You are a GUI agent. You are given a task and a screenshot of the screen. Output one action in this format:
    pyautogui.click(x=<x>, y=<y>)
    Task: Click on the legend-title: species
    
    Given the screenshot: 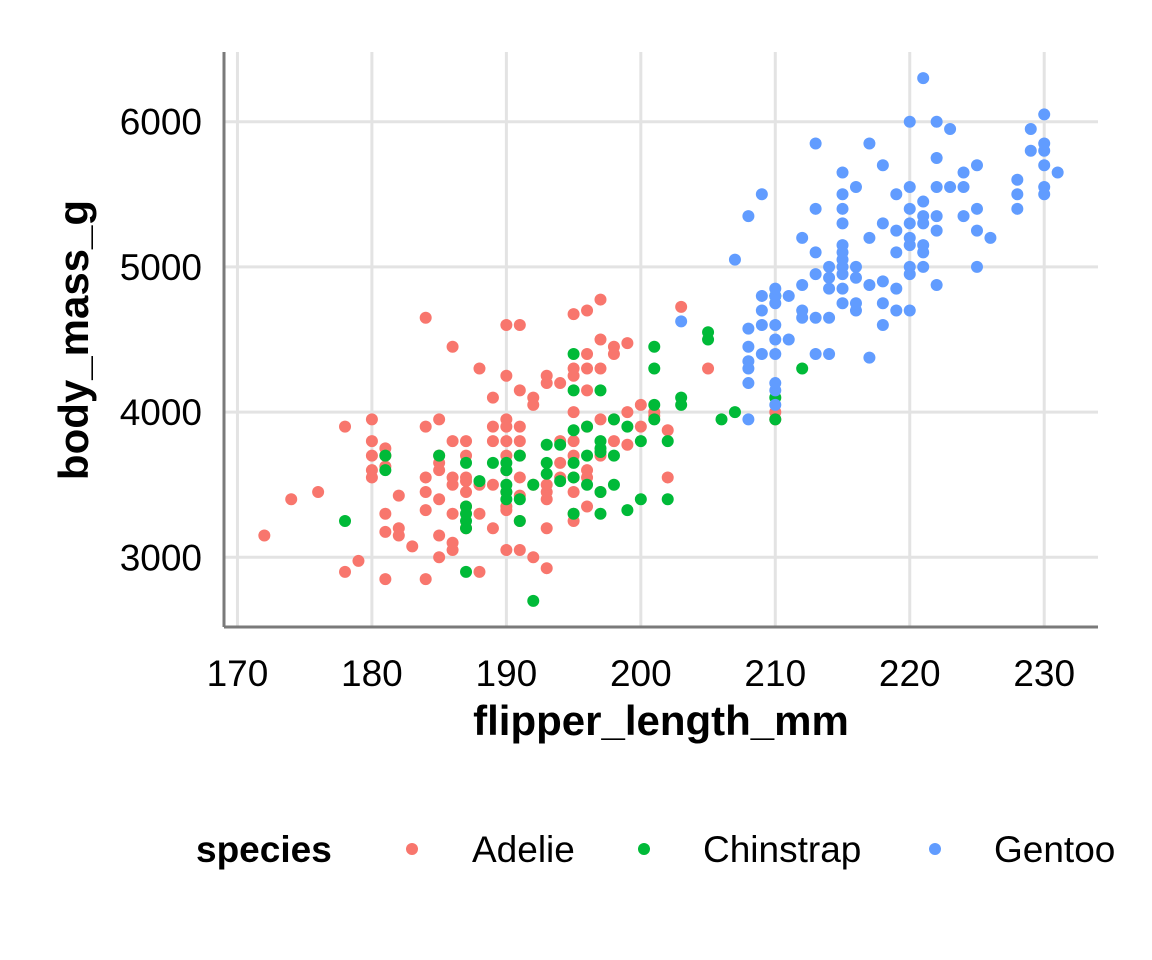 What is the action you would take?
    pyautogui.click(x=264, y=849)
    